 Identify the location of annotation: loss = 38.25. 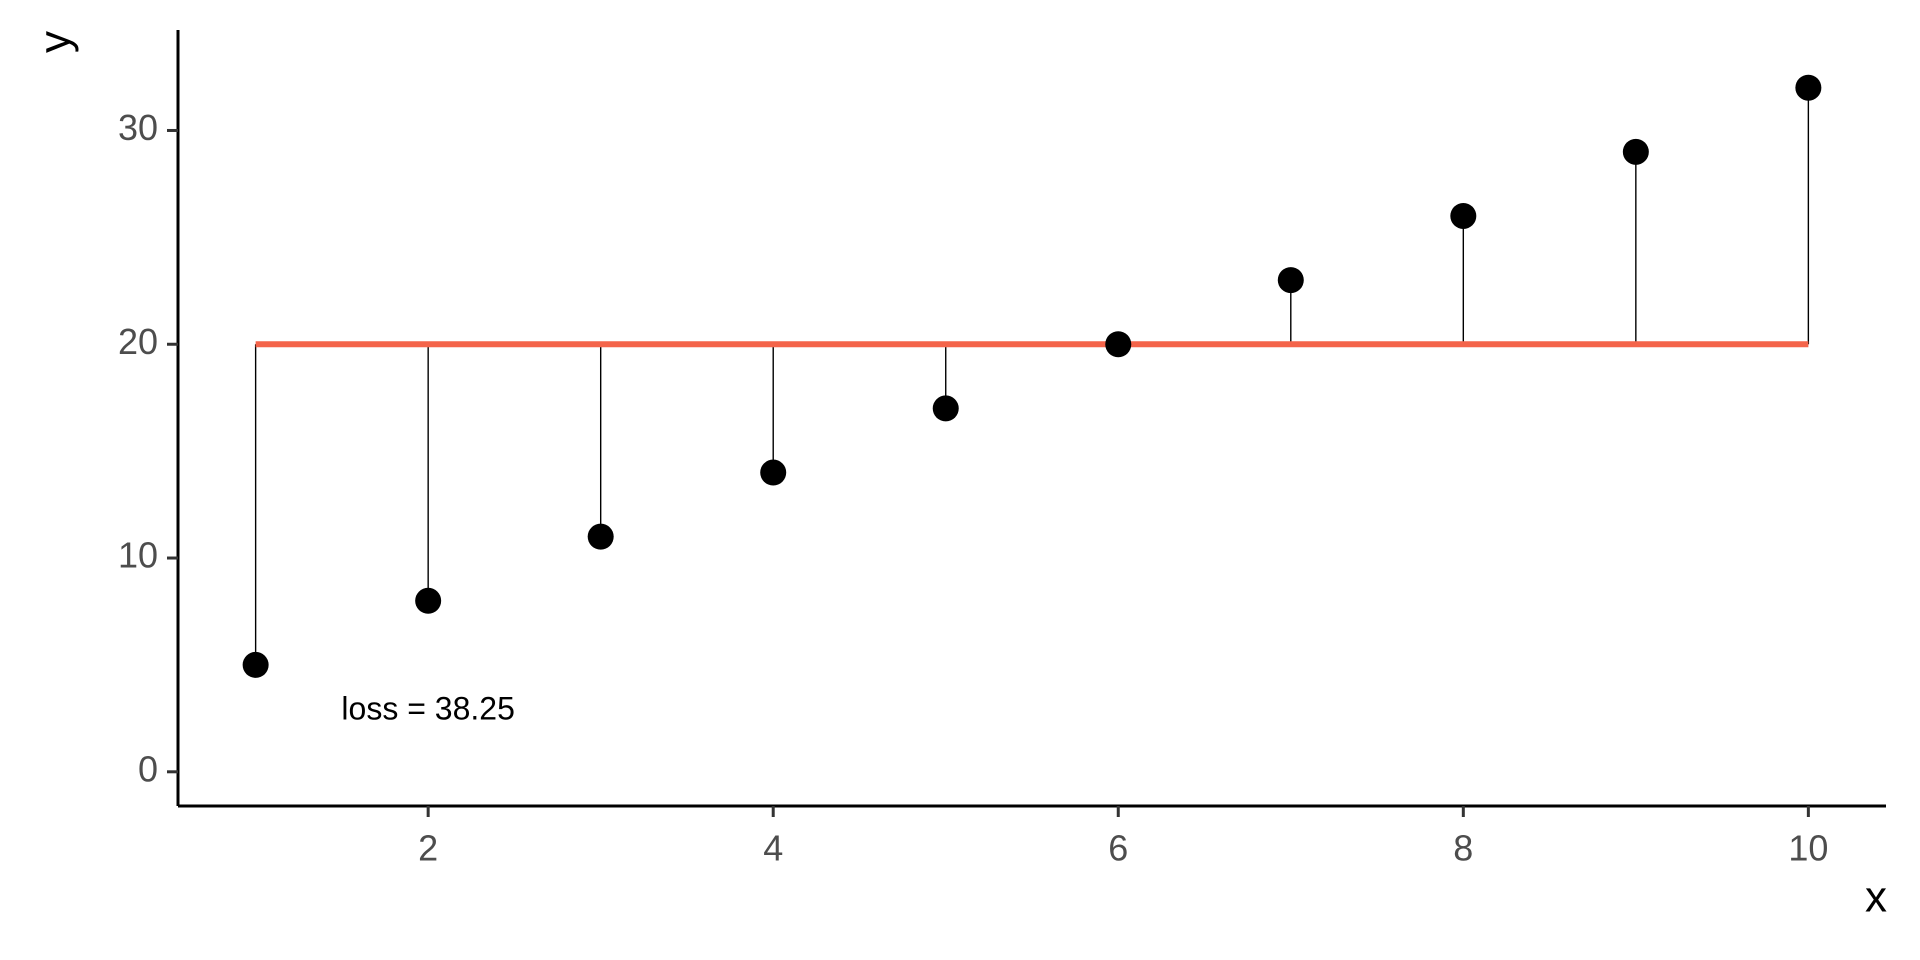
(427, 708).